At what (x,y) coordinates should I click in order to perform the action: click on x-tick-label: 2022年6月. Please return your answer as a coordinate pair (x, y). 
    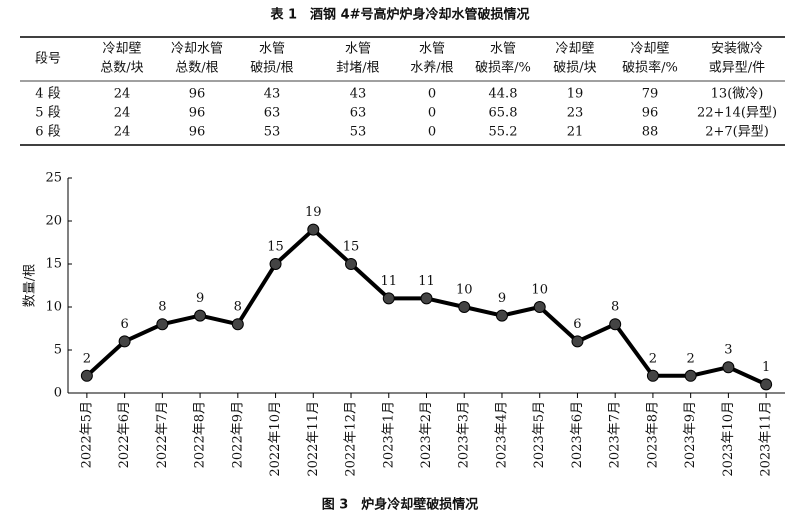
    Looking at the image, I should click on (124, 434).